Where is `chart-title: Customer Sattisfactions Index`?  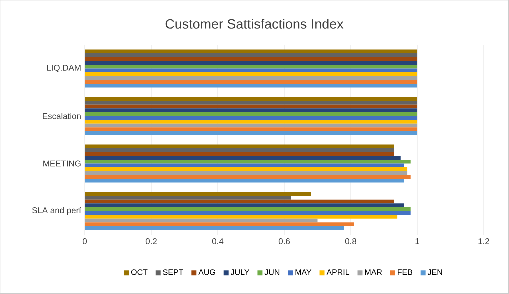 chart-title: Customer Sattisfactions Index is located at coordinates (255, 24).